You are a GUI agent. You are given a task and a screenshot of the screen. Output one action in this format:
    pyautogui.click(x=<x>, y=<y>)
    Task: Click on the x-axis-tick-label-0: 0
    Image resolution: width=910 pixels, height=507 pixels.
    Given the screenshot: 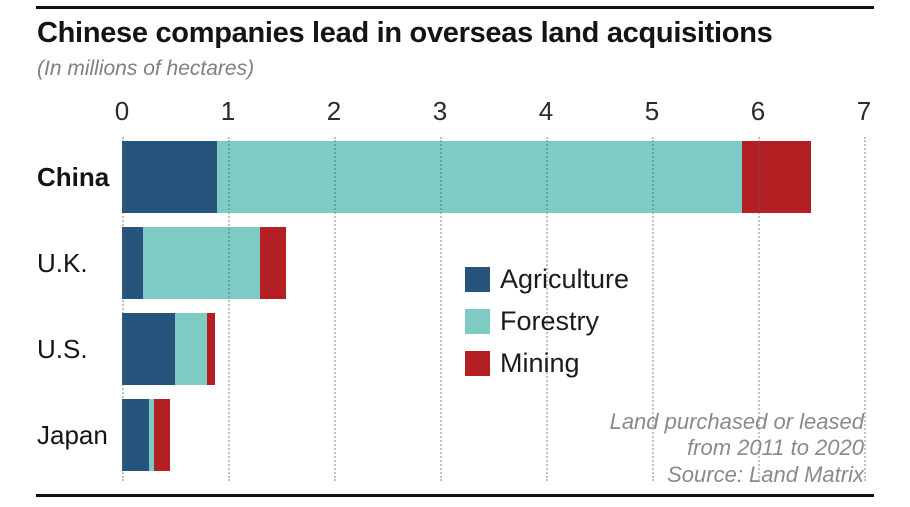 What is the action you would take?
    pyautogui.click(x=122, y=111)
    